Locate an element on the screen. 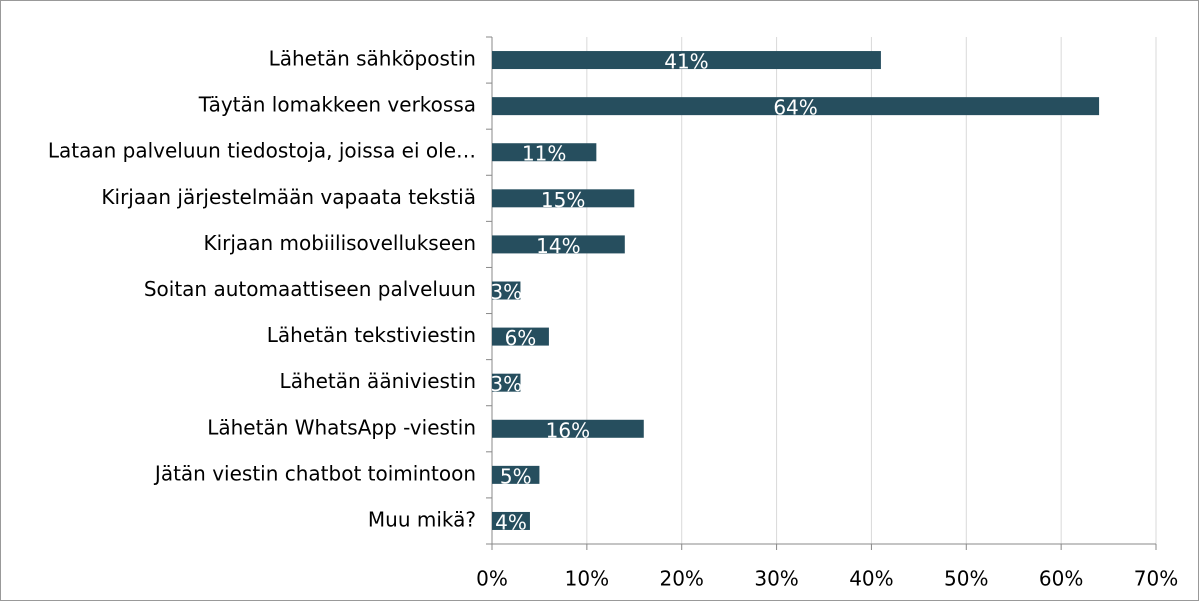 Image resolution: width=1199 pixels, height=601 pixels. value-label-group: 15% is located at coordinates (563, 200).